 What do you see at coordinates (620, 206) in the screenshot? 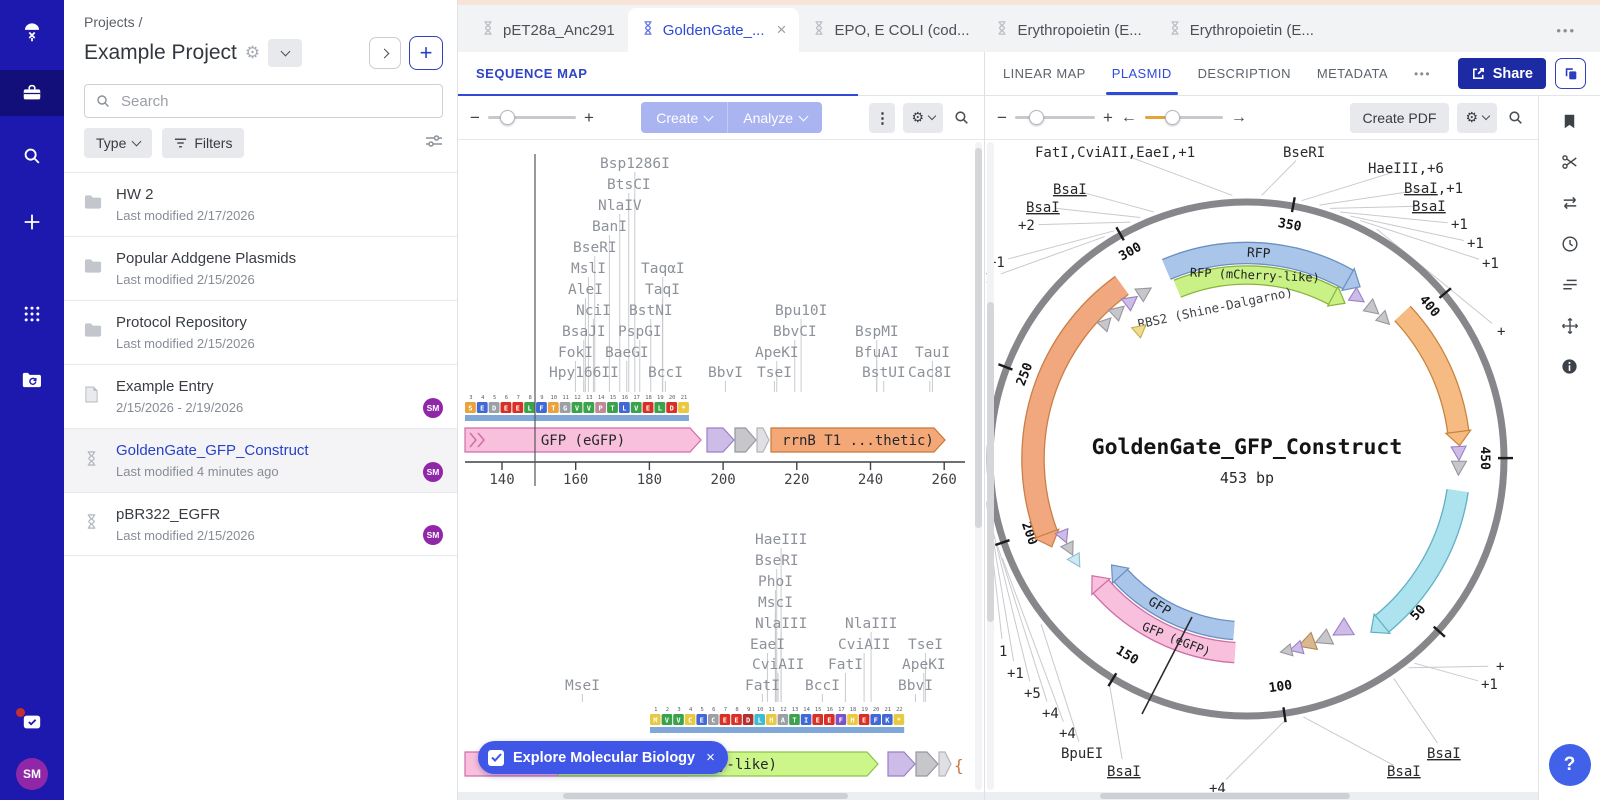
I see `enzyme-label-NlaIV: NlaIV` at bounding box center [620, 206].